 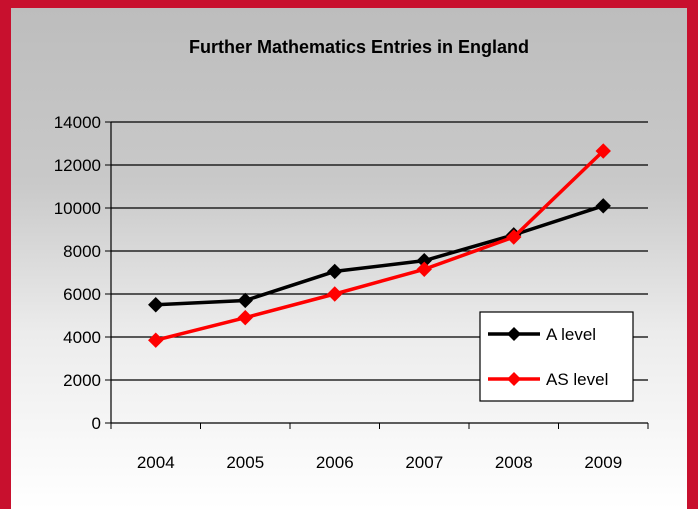 What do you see at coordinates (603, 462) in the screenshot?
I see `x-tick-label: 2009` at bounding box center [603, 462].